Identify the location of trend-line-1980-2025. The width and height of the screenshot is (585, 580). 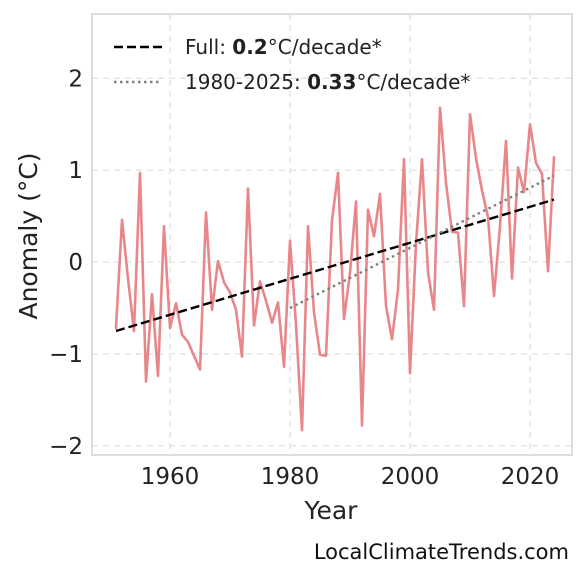
(422, 242).